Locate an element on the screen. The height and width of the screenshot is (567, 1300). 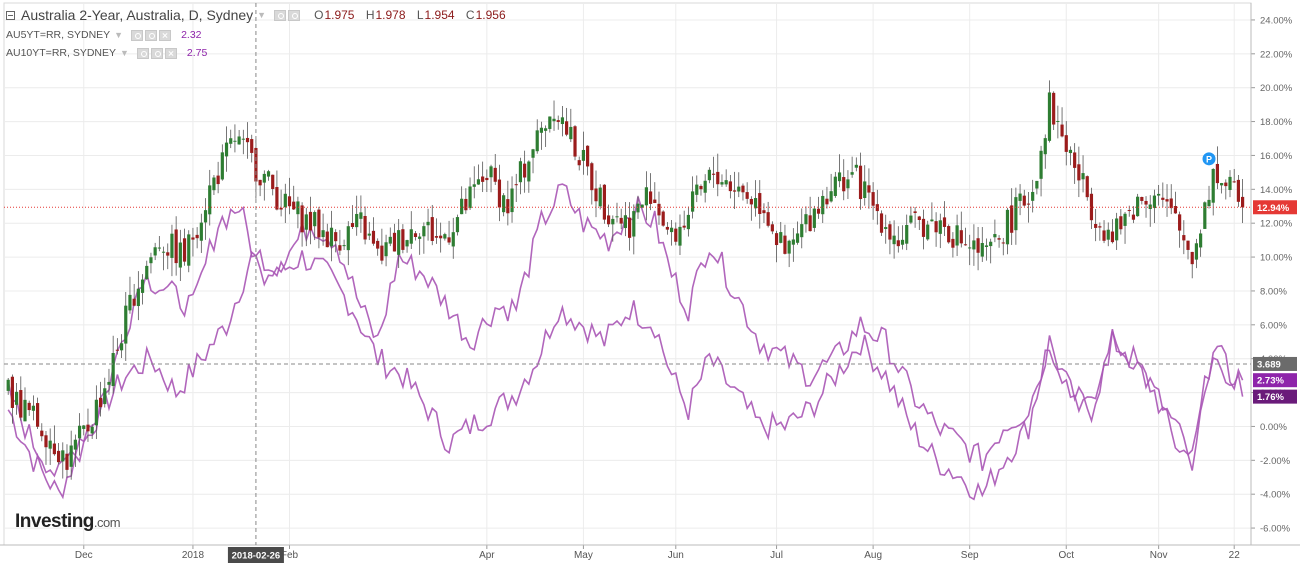
study-dropdown-icon-au10y: ▼ is located at coordinates (124, 53).